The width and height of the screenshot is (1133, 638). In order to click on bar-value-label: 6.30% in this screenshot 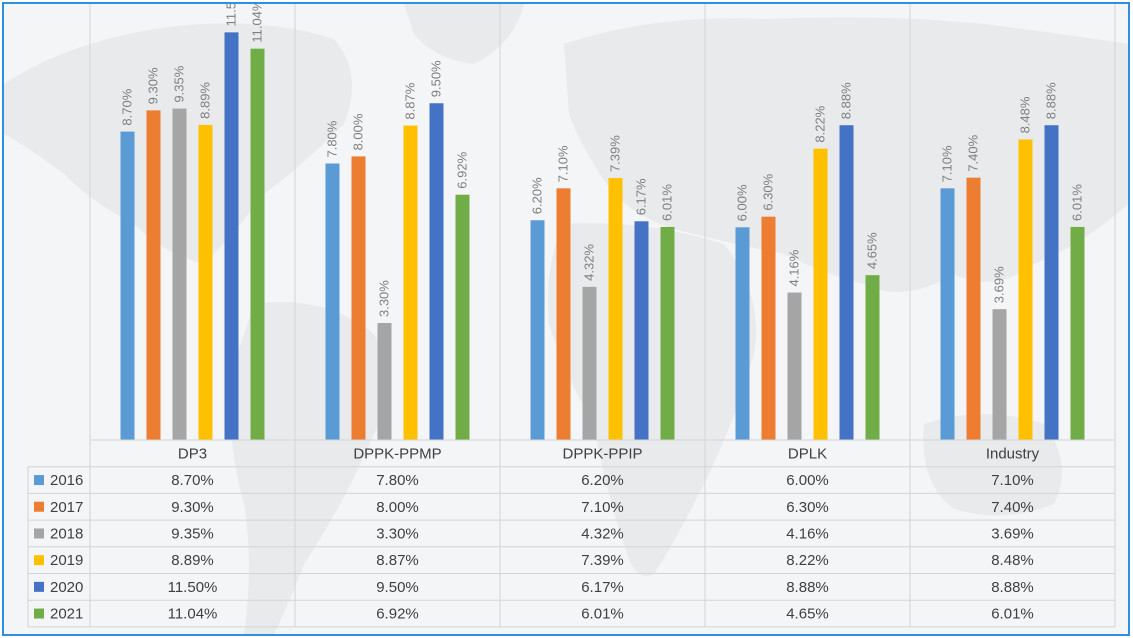, I will do `click(768, 191)`.